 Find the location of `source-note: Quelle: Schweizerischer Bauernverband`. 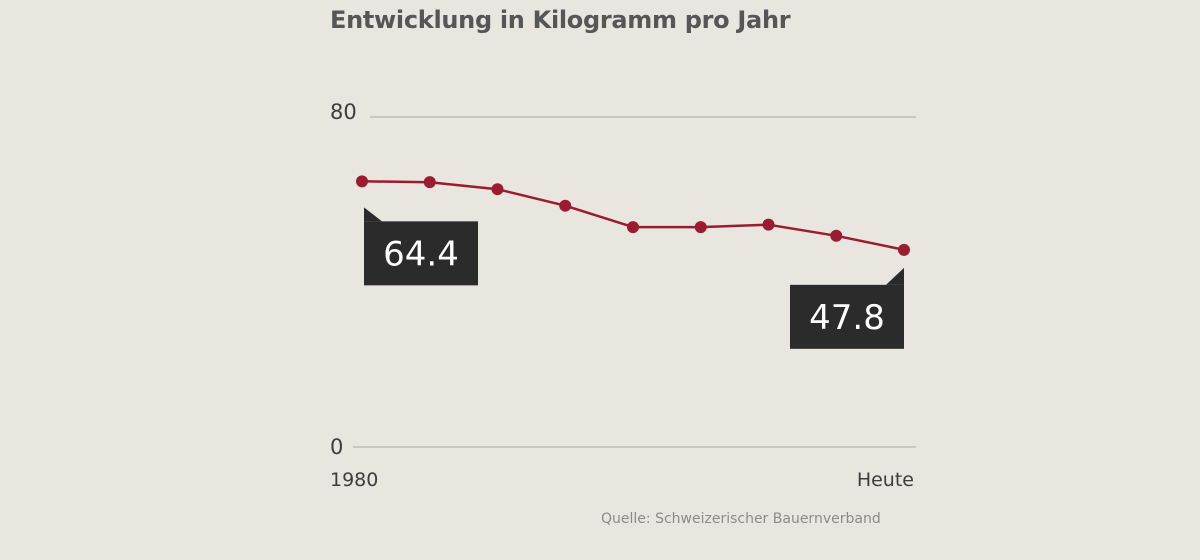

source-note: Quelle: Schweizerischer Bauernverband is located at coordinates (741, 519).